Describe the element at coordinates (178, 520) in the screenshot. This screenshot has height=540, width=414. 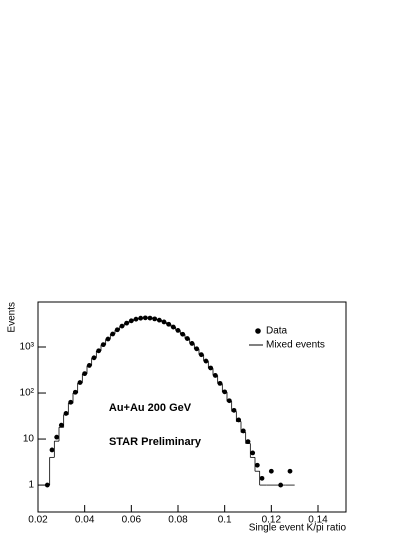
I see `x-tick-label: 0.08` at that location.